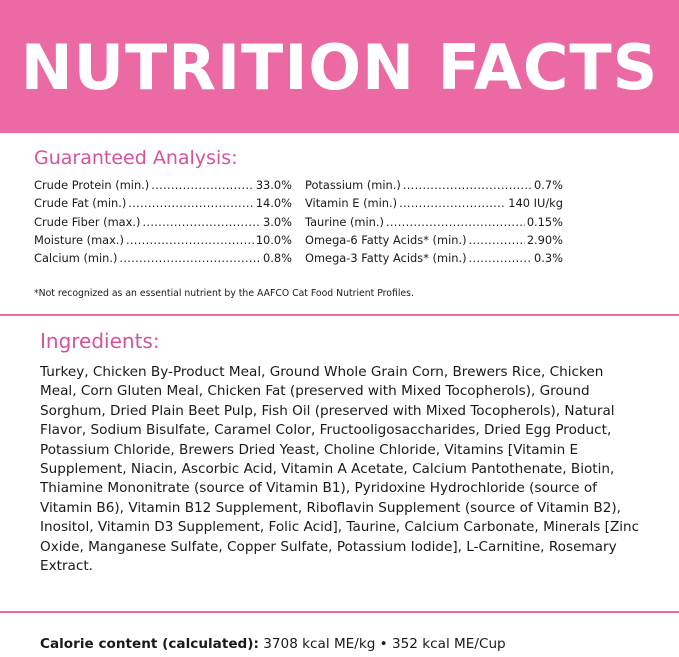  I want to click on nutrient-value: 0.15%, so click(544, 221).